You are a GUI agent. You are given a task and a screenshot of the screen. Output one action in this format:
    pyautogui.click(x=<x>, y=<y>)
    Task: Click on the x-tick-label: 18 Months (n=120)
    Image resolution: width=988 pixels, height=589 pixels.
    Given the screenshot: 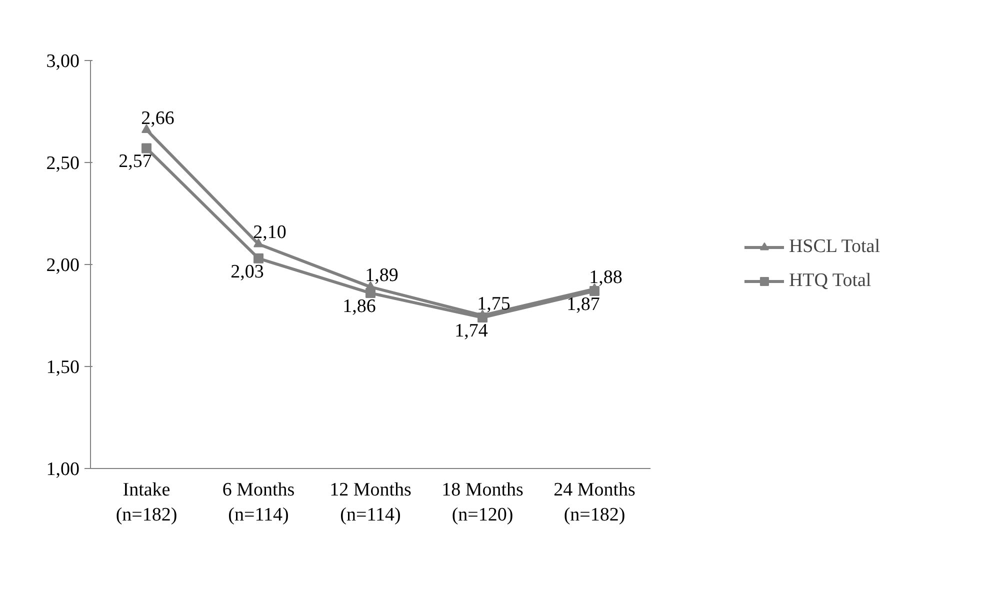 What is the action you would take?
    pyautogui.click(x=483, y=503)
    